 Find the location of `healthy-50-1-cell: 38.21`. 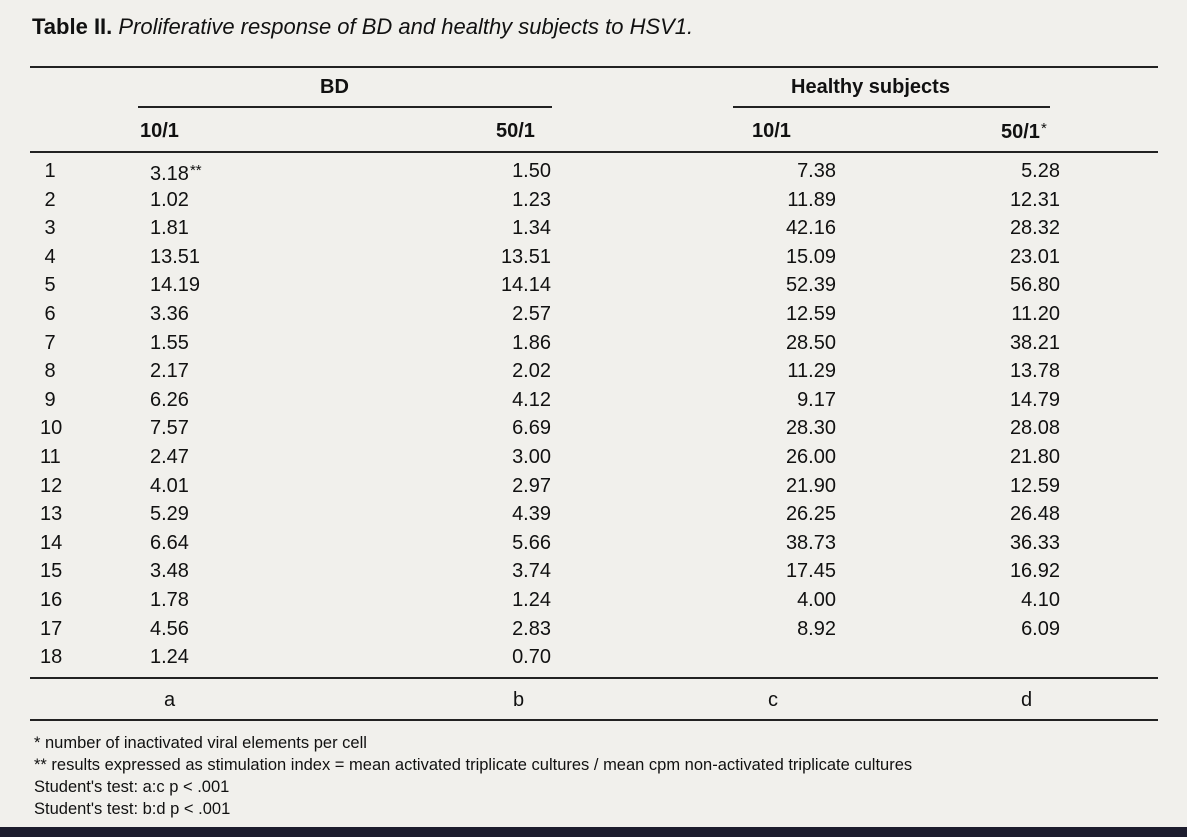

healthy-50-1-cell: 38.21 is located at coordinates (1035, 343).